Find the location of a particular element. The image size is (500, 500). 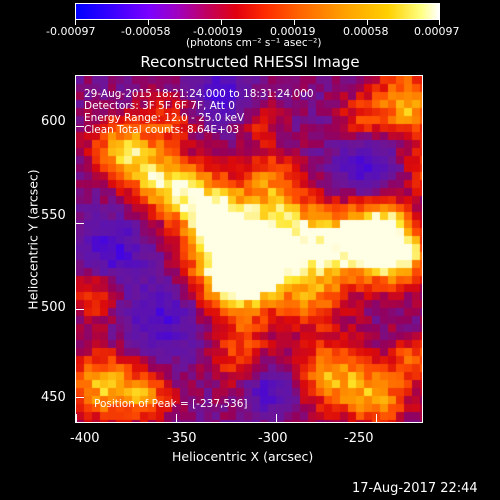

x-tick-label: -300 is located at coordinates (273, 438).